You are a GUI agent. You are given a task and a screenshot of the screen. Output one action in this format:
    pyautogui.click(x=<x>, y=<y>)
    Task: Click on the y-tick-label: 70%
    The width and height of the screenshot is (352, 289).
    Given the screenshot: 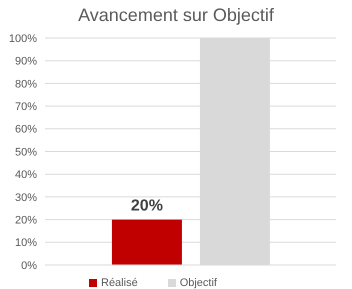 What is the action you would take?
    pyautogui.click(x=26, y=107)
    